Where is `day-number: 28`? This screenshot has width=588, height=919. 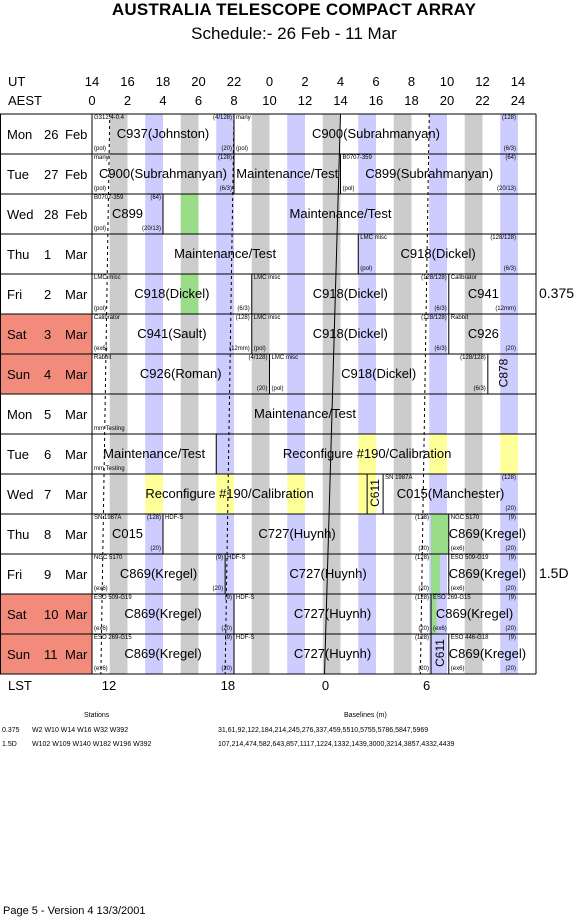 day-number: 28 is located at coordinates (51, 214).